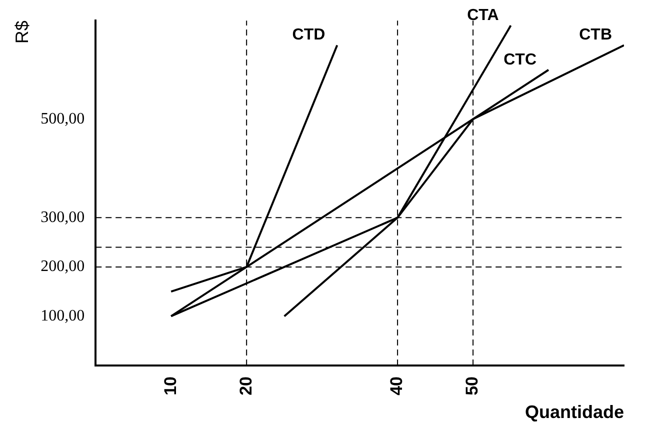  What do you see at coordinates (396, 386) in the screenshot?
I see `x-tick-label: 40` at bounding box center [396, 386].